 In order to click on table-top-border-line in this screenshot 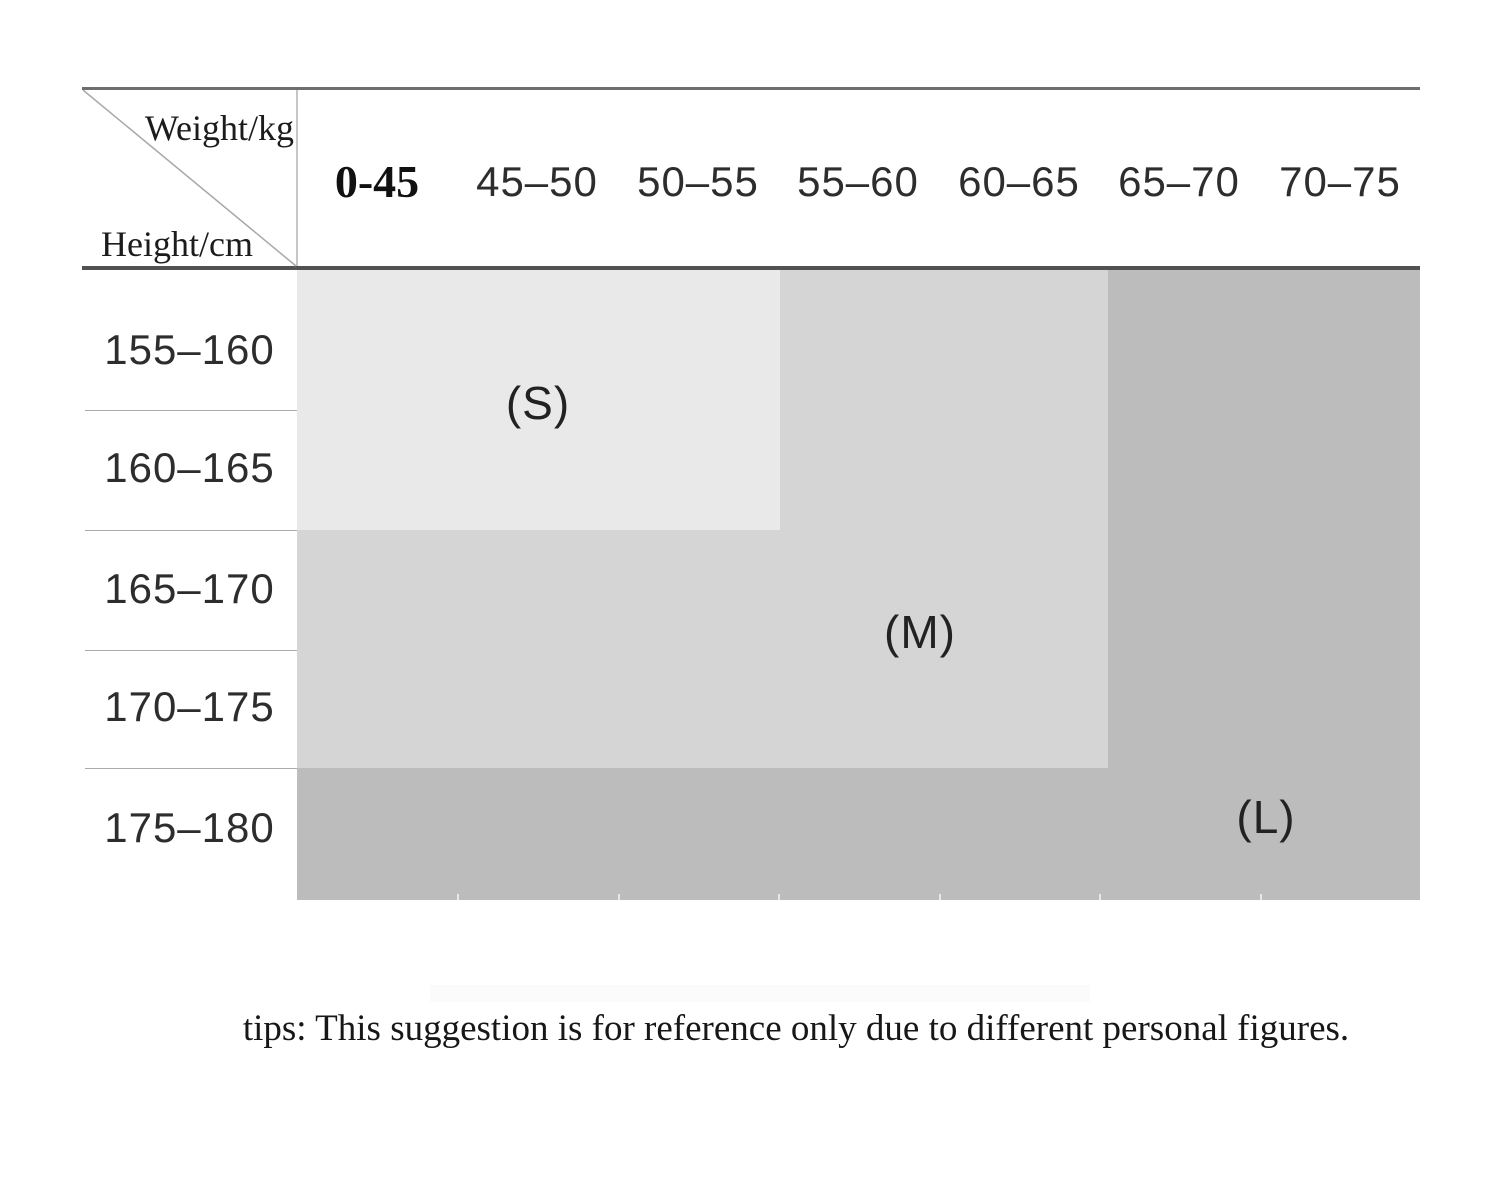, I will do `click(751, 88)`.